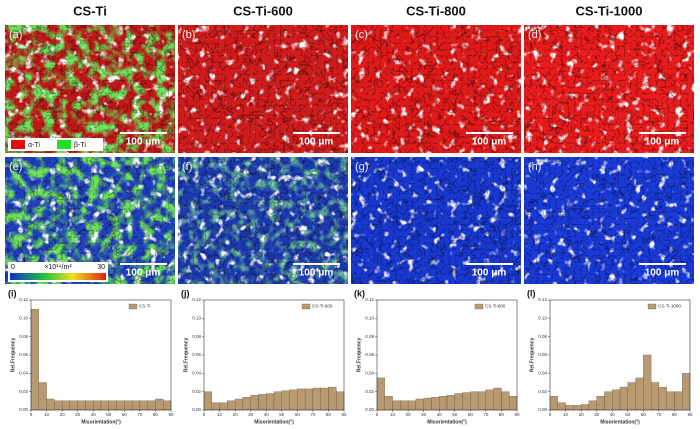  Describe the element at coordinates (409, 414) in the screenshot. I see `x-tick-label: 20` at that location.